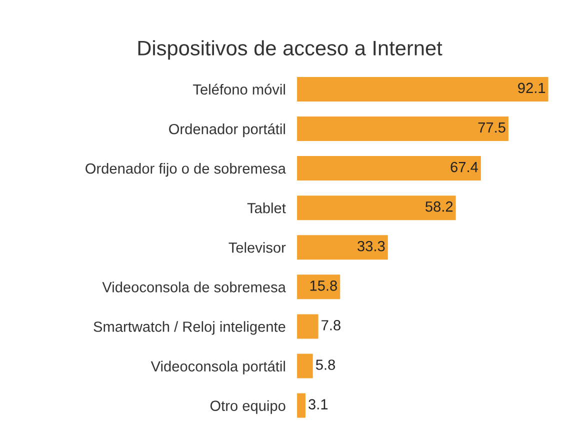 The height and width of the screenshot is (434, 579). I want to click on data-label: 67.4, so click(464, 167).